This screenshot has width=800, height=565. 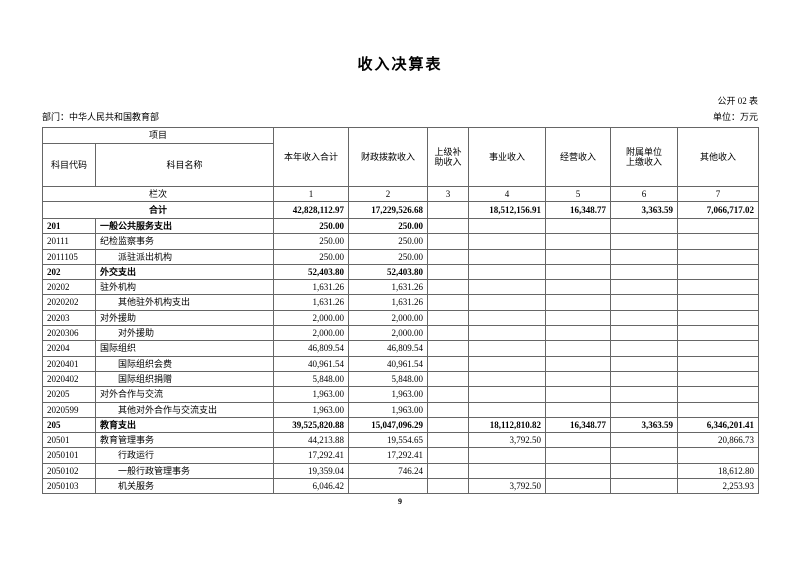 What do you see at coordinates (388, 194) in the screenshot?
I see `lanci-col-2: 2` at bounding box center [388, 194].